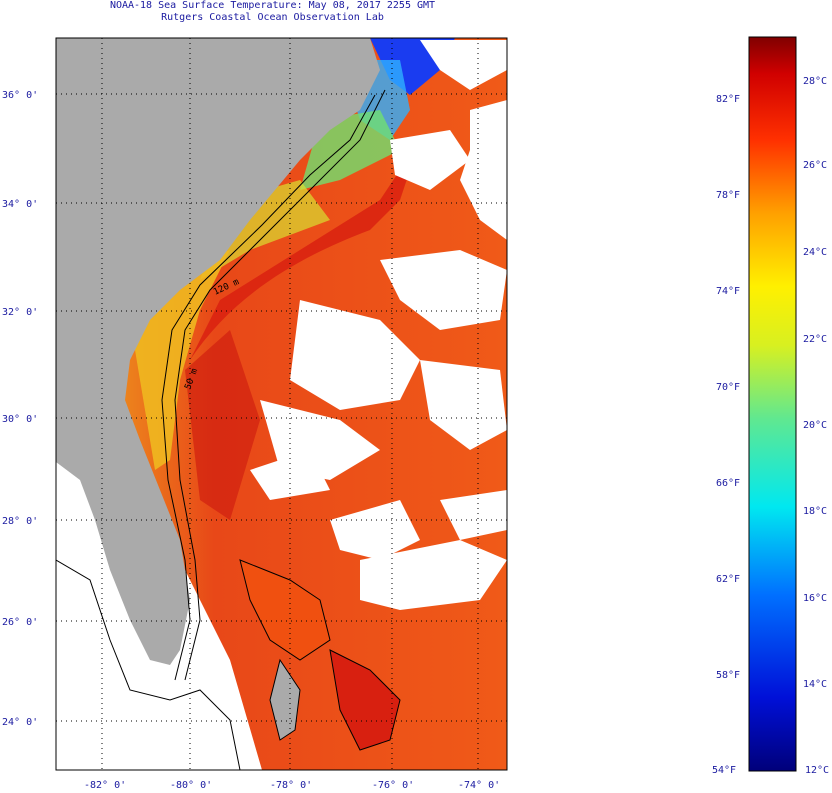 The width and height of the screenshot is (832, 793). What do you see at coordinates (815, 165) in the screenshot?
I see `colorbar-c-label: 26°C` at bounding box center [815, 165].